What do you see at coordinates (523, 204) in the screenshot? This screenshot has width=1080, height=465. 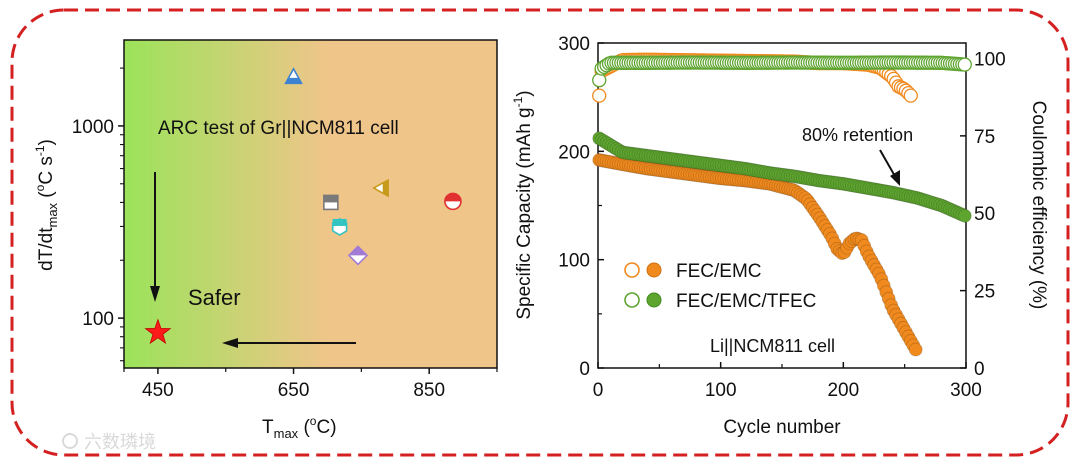 I see `right-y-axis-label-left: Specific Capacity (mAh g-1)` at bounding box center [523, 204].